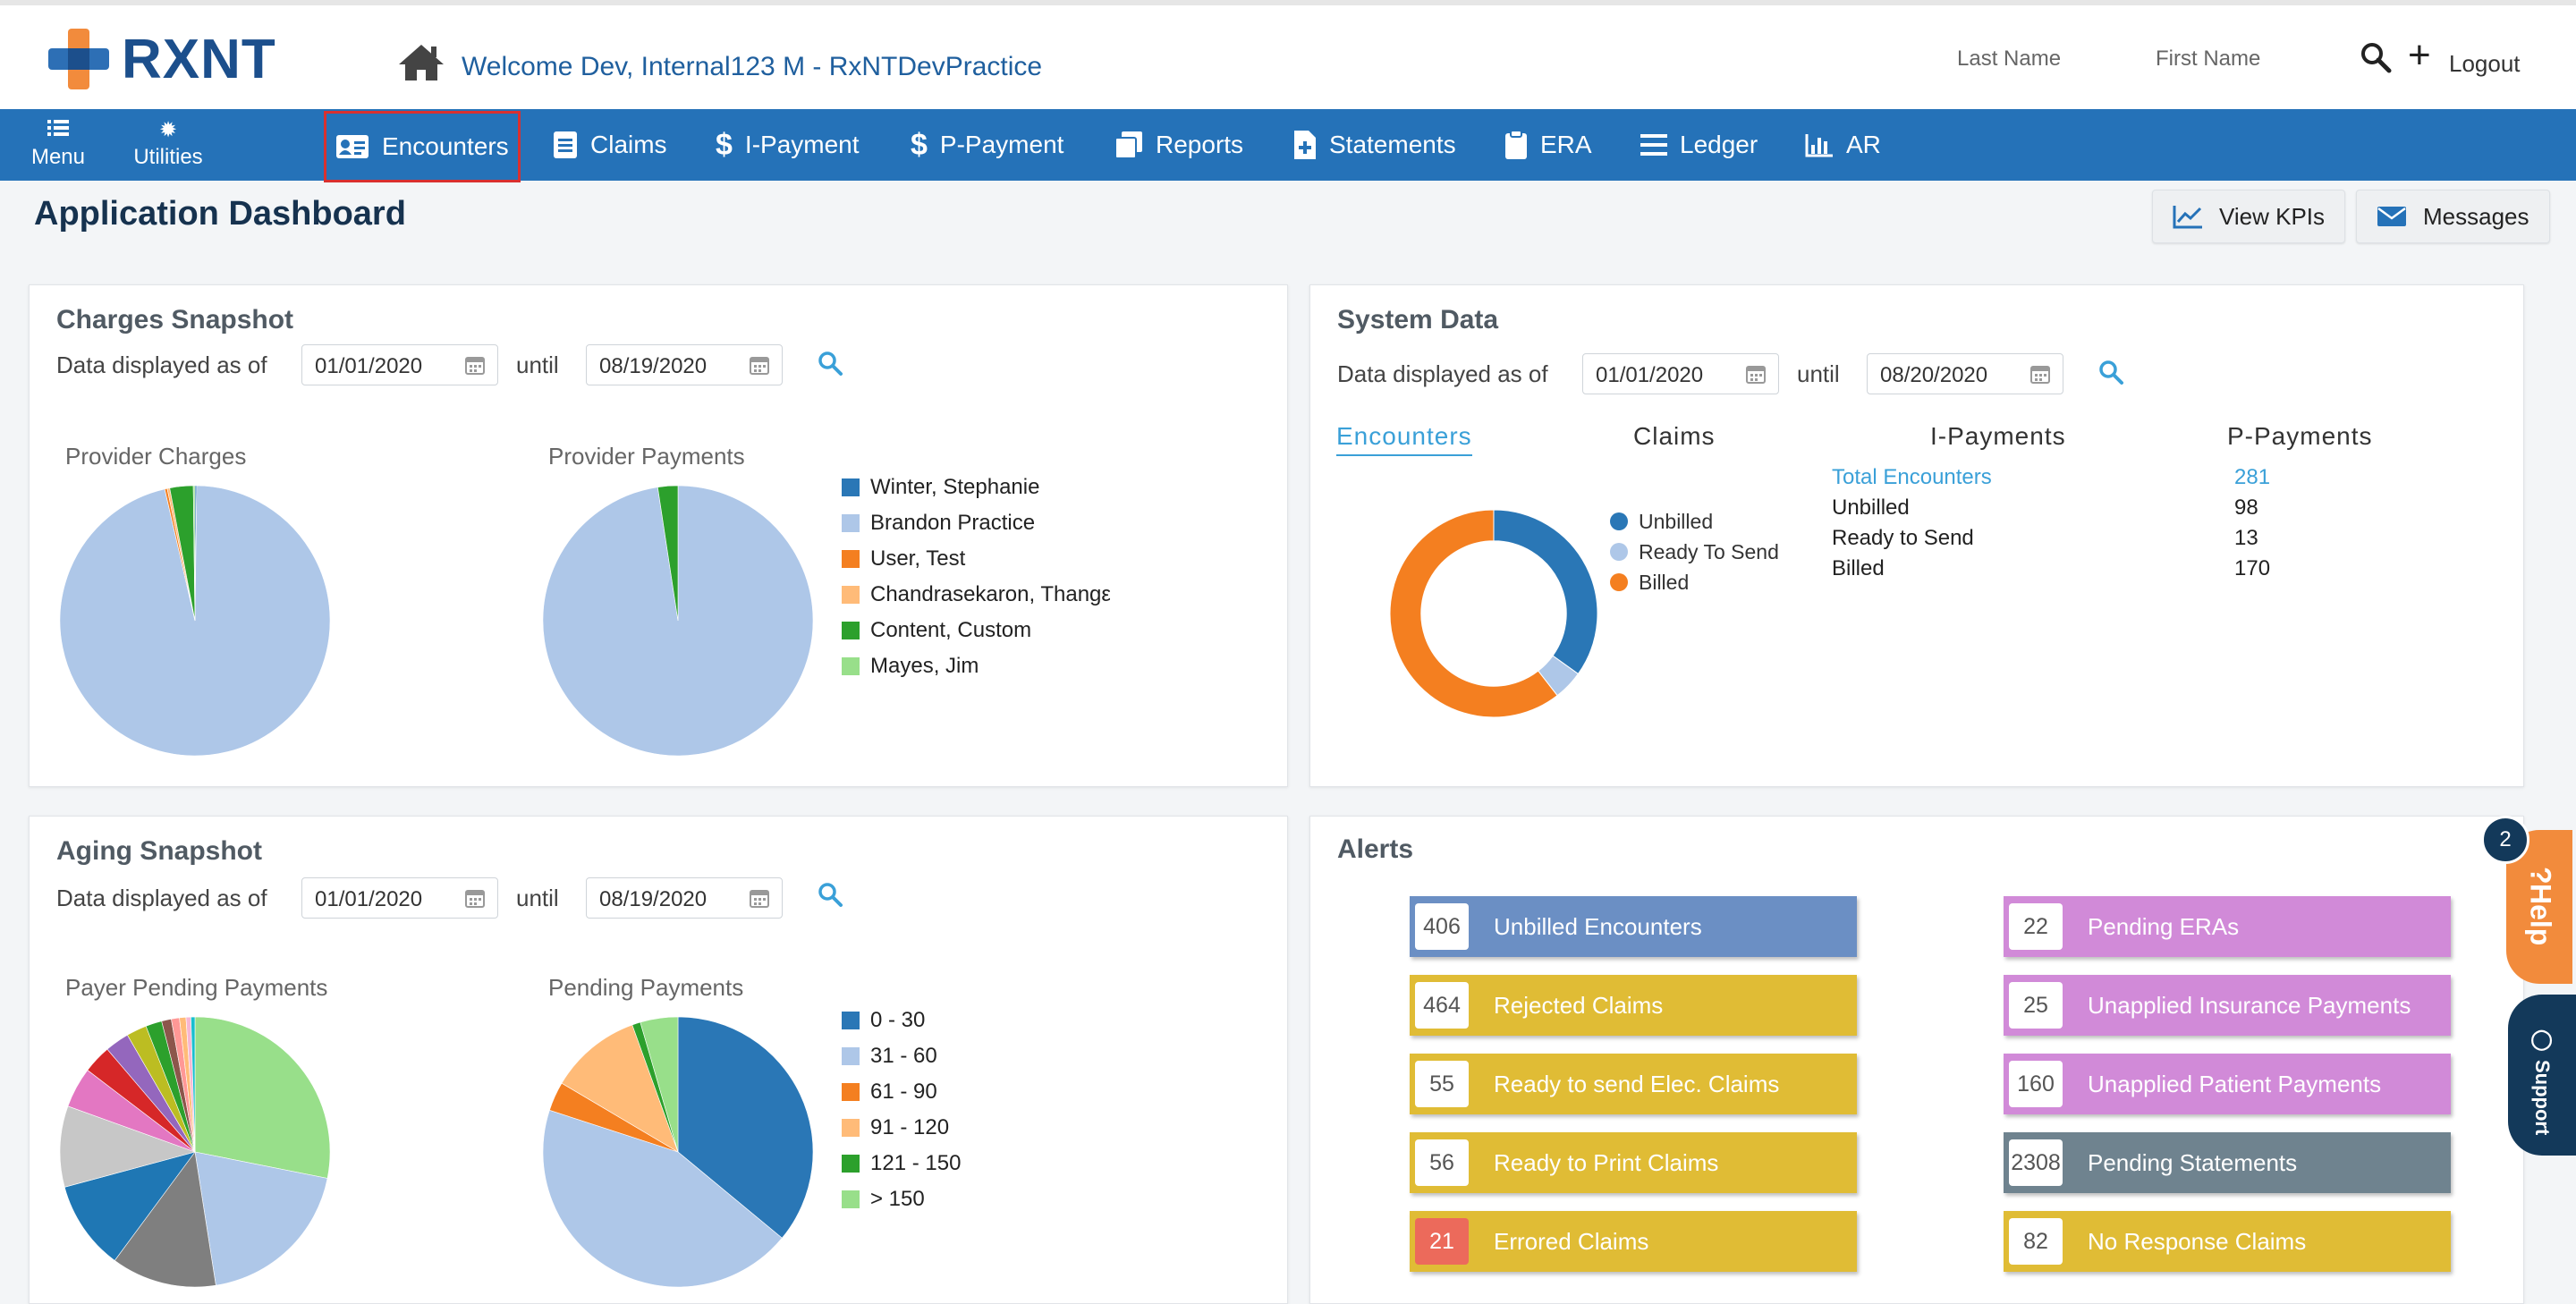 Image resolution: width=2576 pixels, height=1304 pixels. Describe the element at coordinates (2300, 436) in the screenshot. I see `tab-p-payments: P-Payments` at that location.